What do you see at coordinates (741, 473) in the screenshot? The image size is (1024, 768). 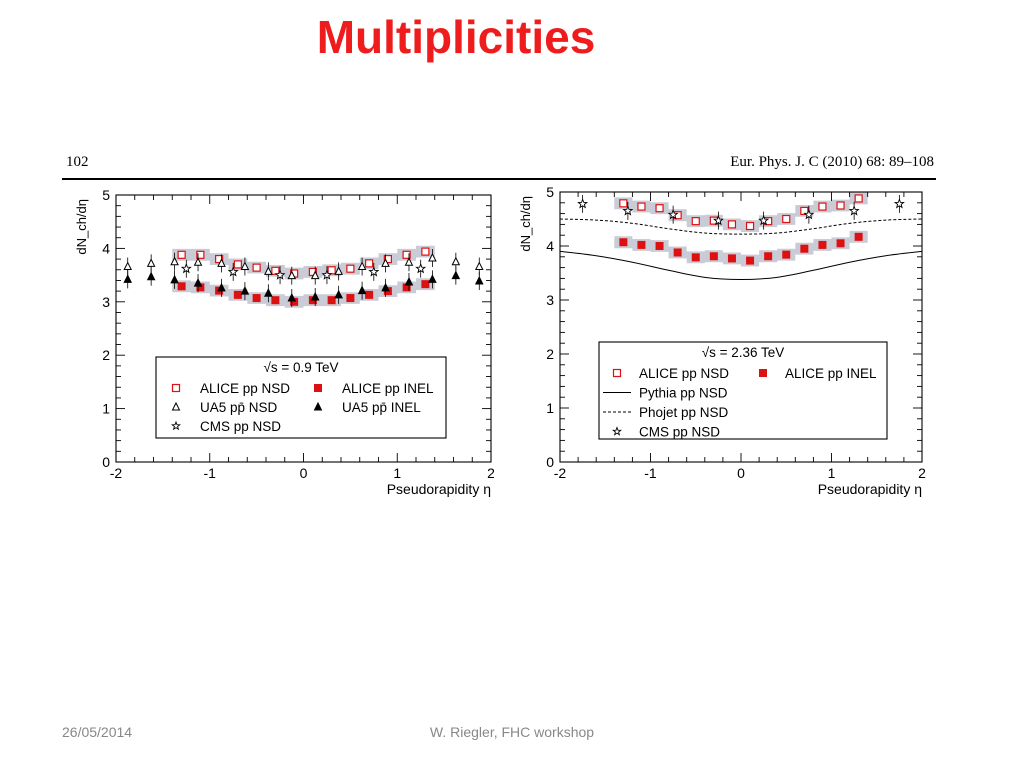 I see `x-tick-label: 0` at bounding box center [741, 473].